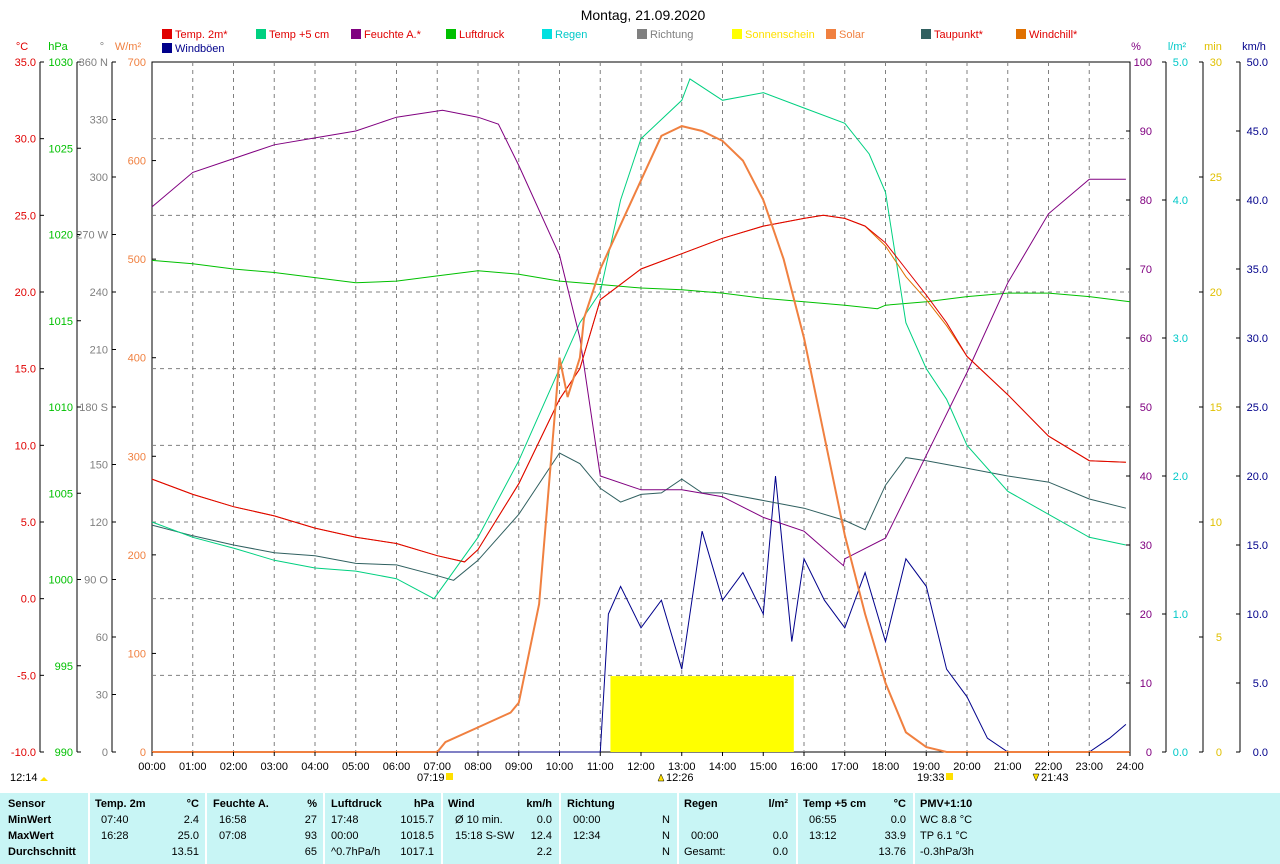  Describe the element at coordinates (193, 767) in the screenshot. I see `time-tick-label: 01:00` at that location.